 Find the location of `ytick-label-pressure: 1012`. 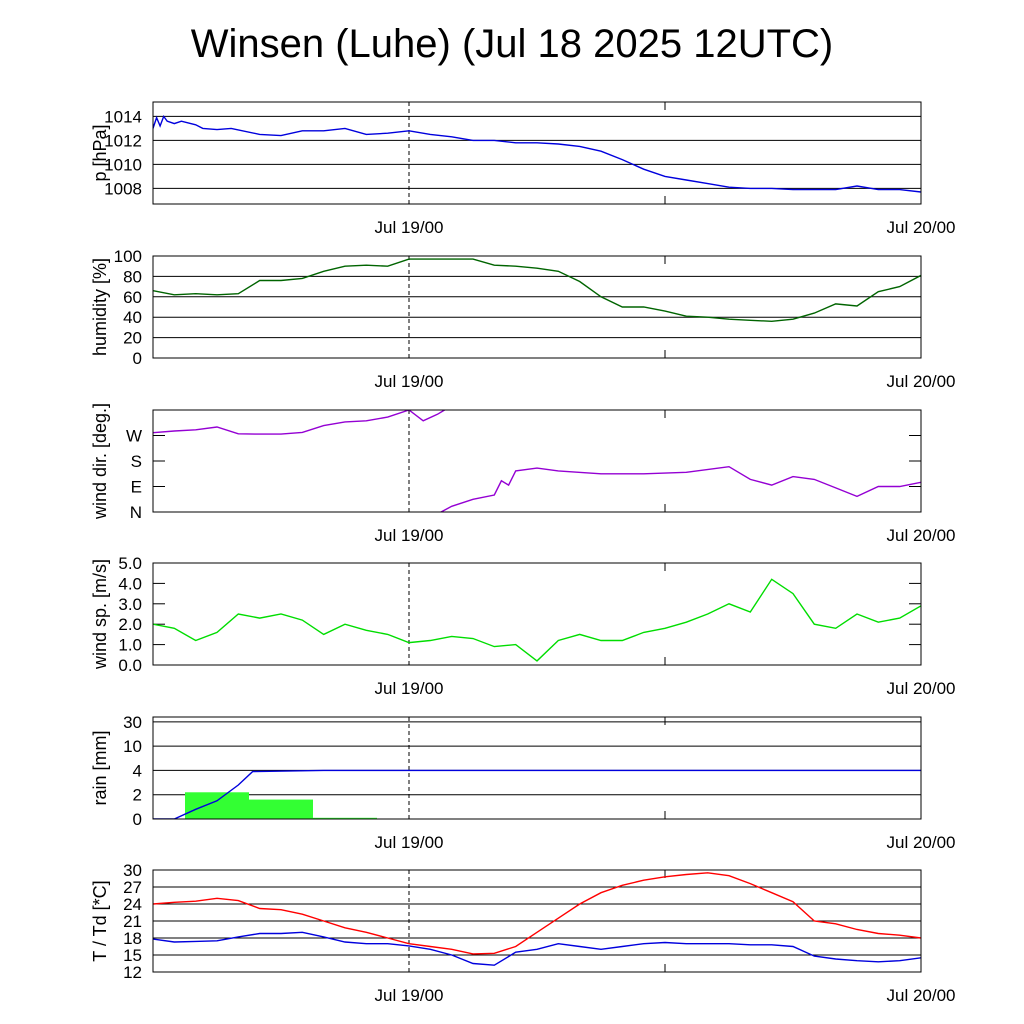

ytick-label-pressure: 1012 is located at coordinates (123, 140).